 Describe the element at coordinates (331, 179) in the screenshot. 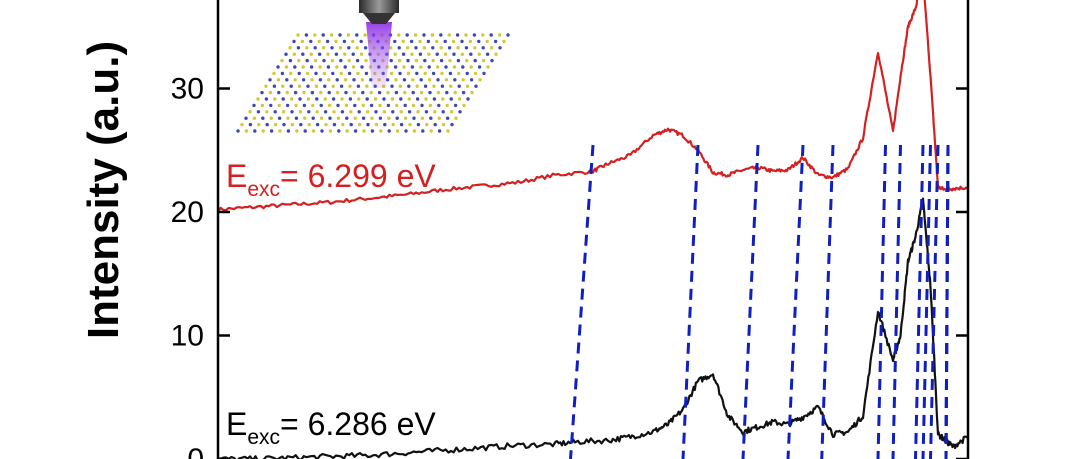

I see `series-label-top: Eexc= 6.299 eV` at that location.